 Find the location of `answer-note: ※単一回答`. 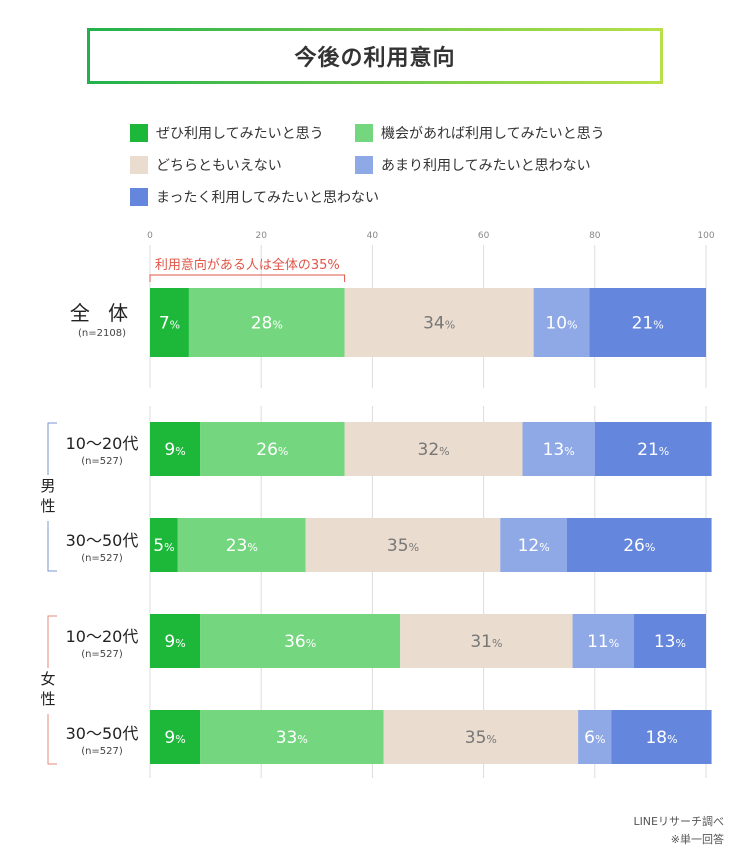

answer-note: ※単一回答 is located at coordinates (697, 839).